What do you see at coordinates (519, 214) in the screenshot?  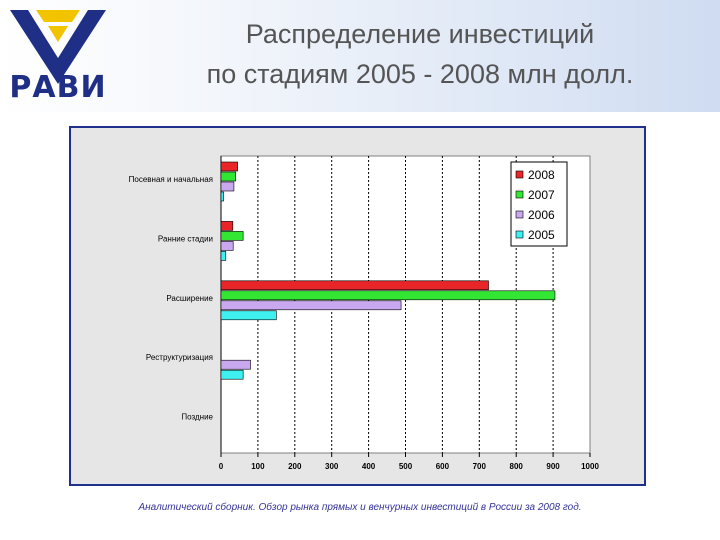 I see `legend-swatch-2006` at bounding box center [519, 214].